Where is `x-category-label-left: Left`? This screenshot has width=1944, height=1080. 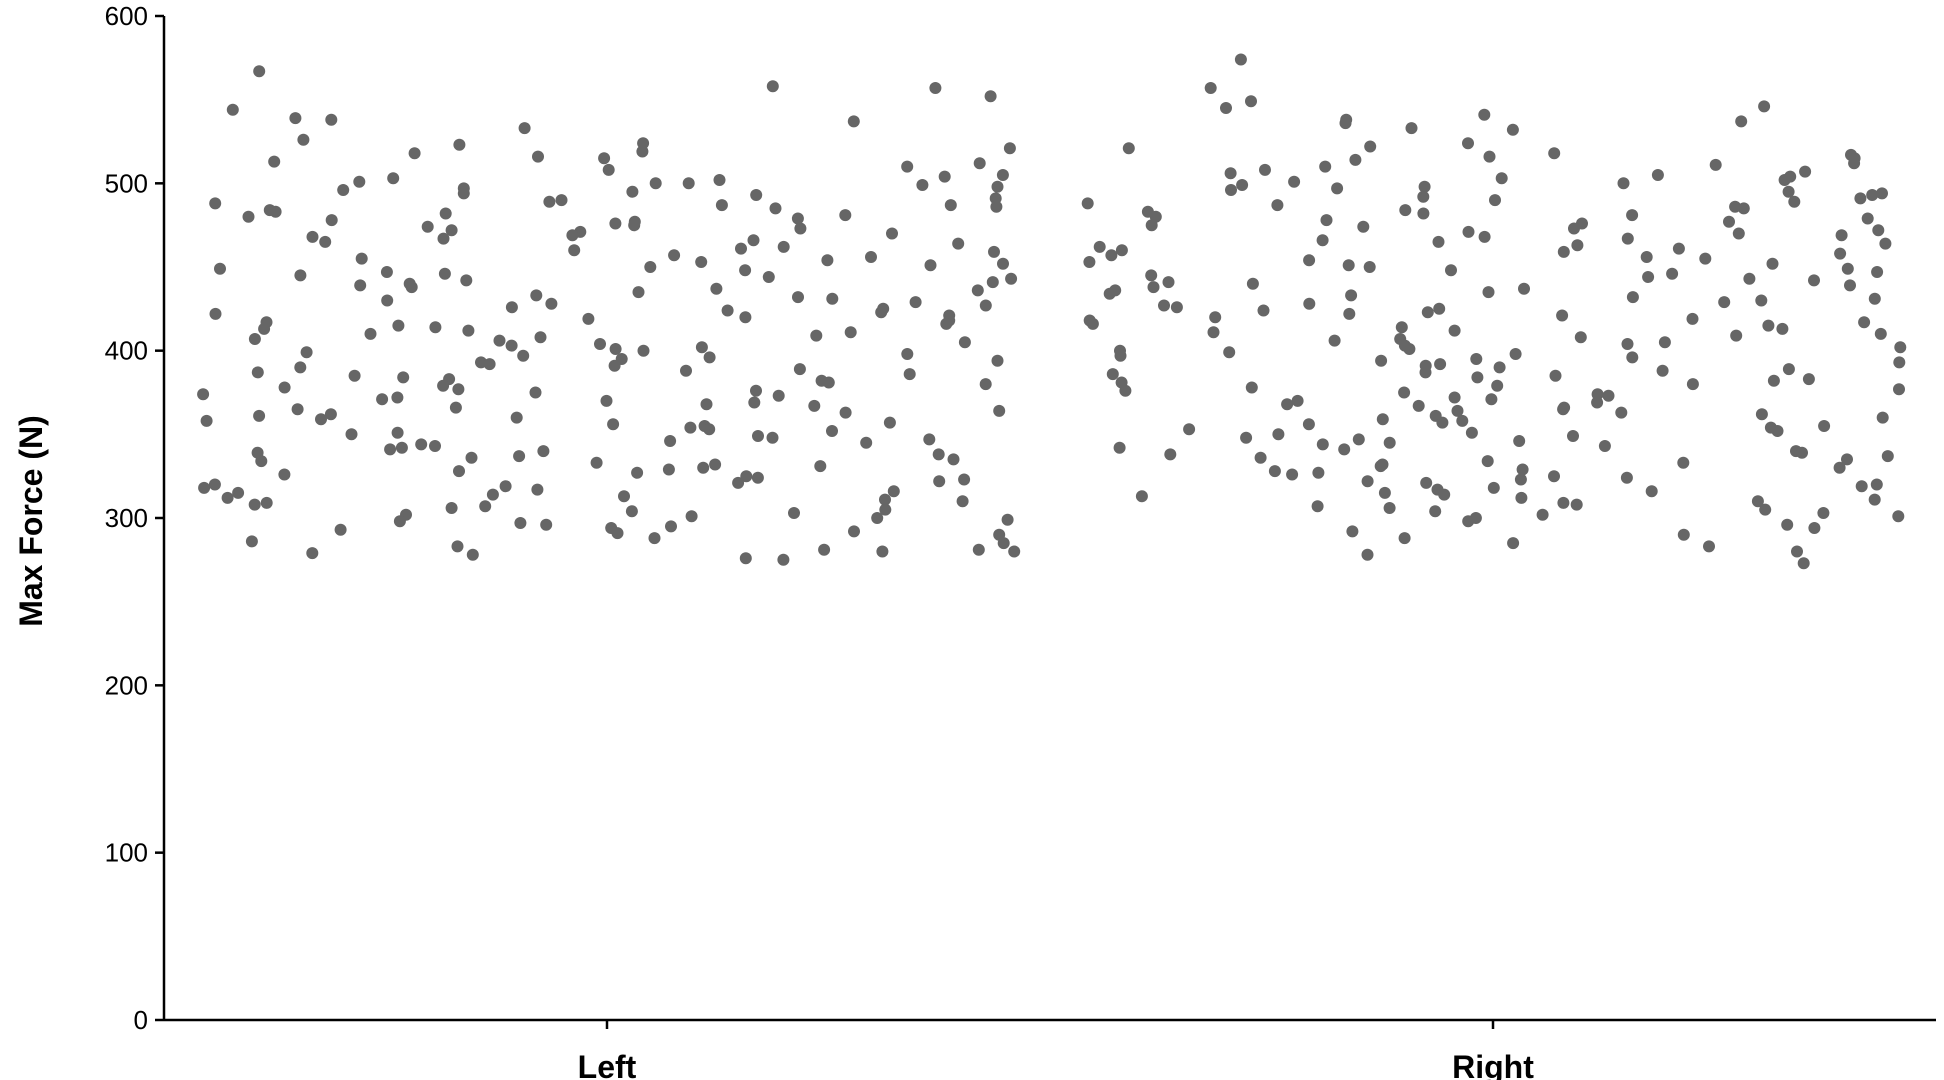 x-category-label-left: Left is located at coordinates (607, 1064).